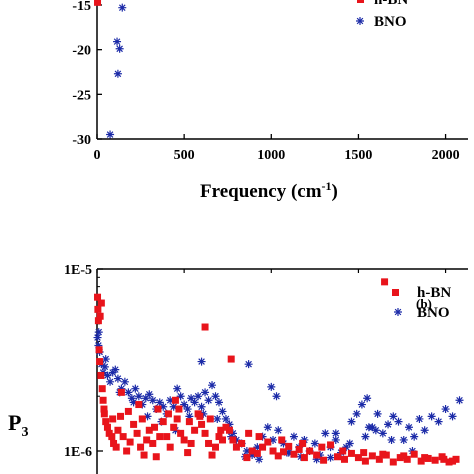 The width and height of the screenshot is (474, 474). Describe the element at coordinates (398, 312) in the screenshot. I see `legend-bno-symbol` at that location.